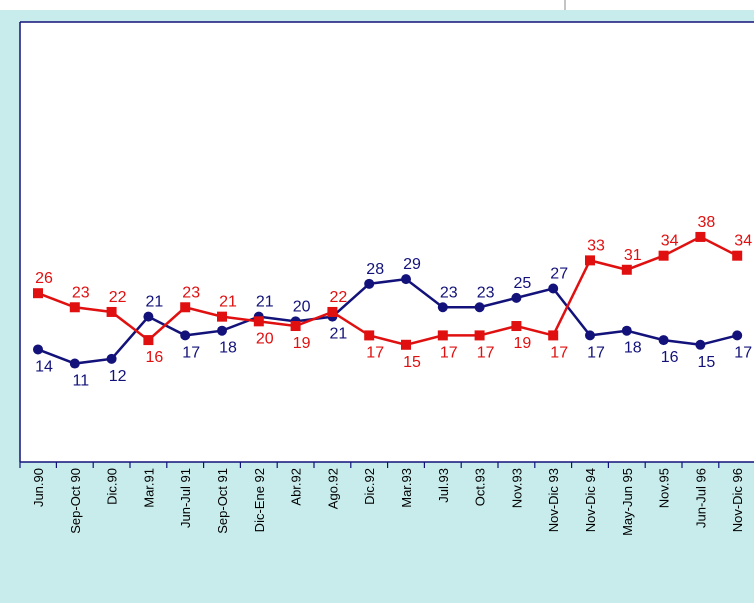 The height and width of the screenshot is (603, 754). Describe the element at coordinates (516, 488) in the screenshot. I see `x-tick-label: Nov.93` at that location.